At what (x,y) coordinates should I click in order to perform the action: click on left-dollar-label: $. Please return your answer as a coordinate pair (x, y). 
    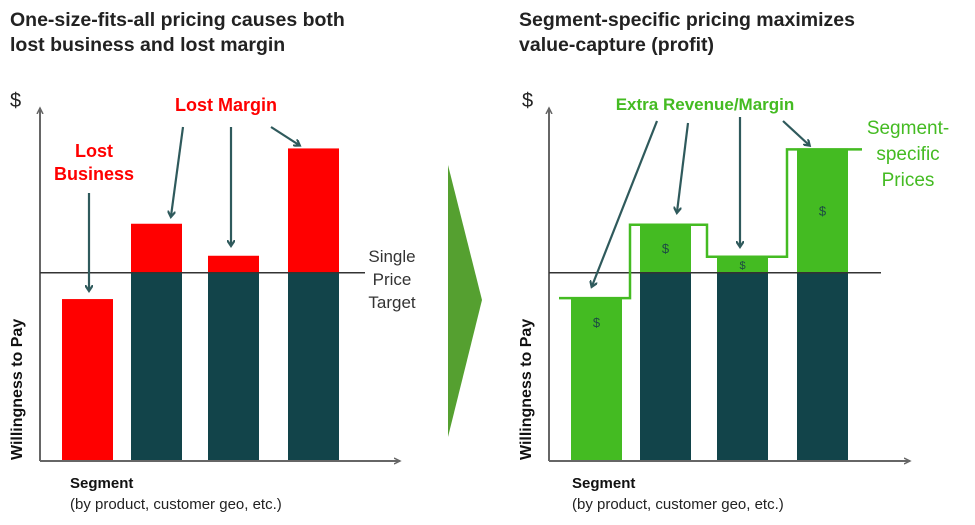
    Looking at the image, I should click on (15, 101).